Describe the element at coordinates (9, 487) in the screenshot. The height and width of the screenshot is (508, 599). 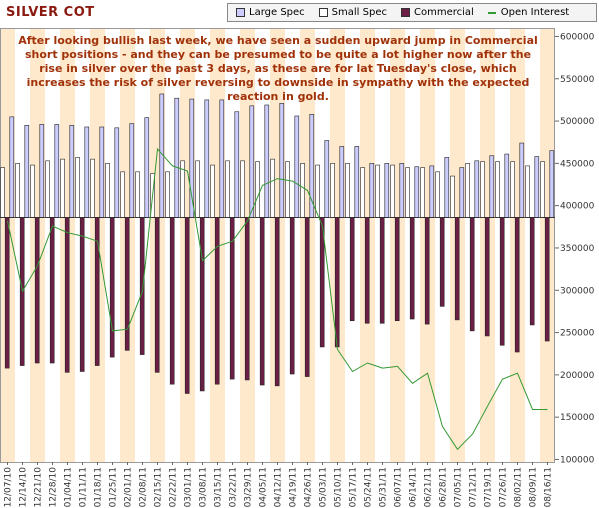
I see `x-tick-label: 12/07/10` at that location.